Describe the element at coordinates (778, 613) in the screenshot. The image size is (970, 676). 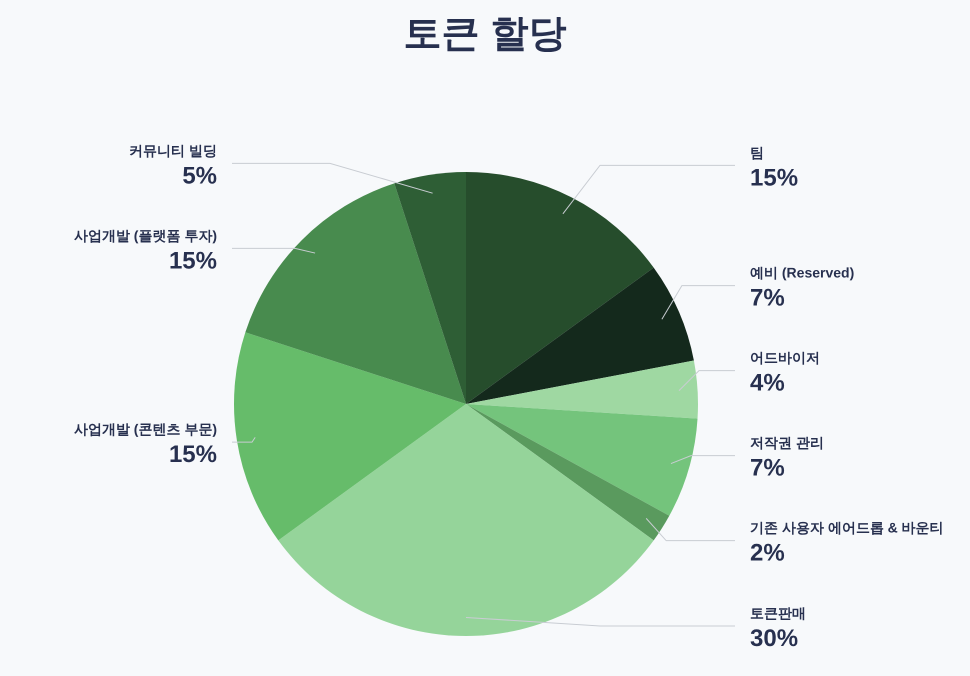
I see `slice-label: 토큰판매` at that location.